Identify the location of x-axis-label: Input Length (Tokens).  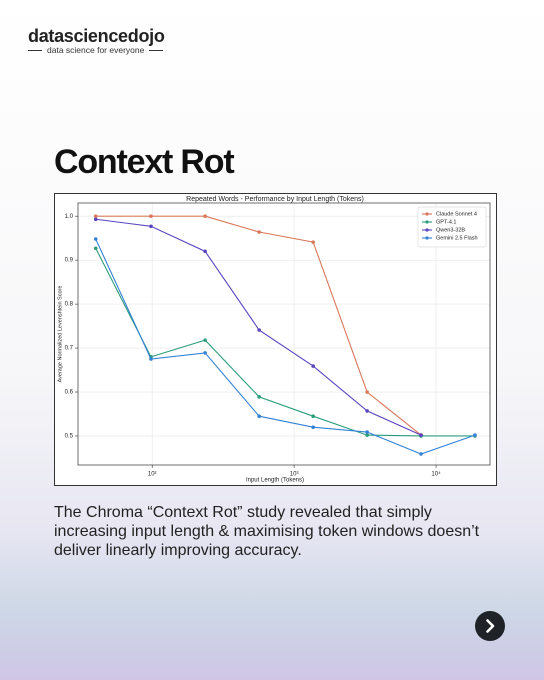
(275, 481).